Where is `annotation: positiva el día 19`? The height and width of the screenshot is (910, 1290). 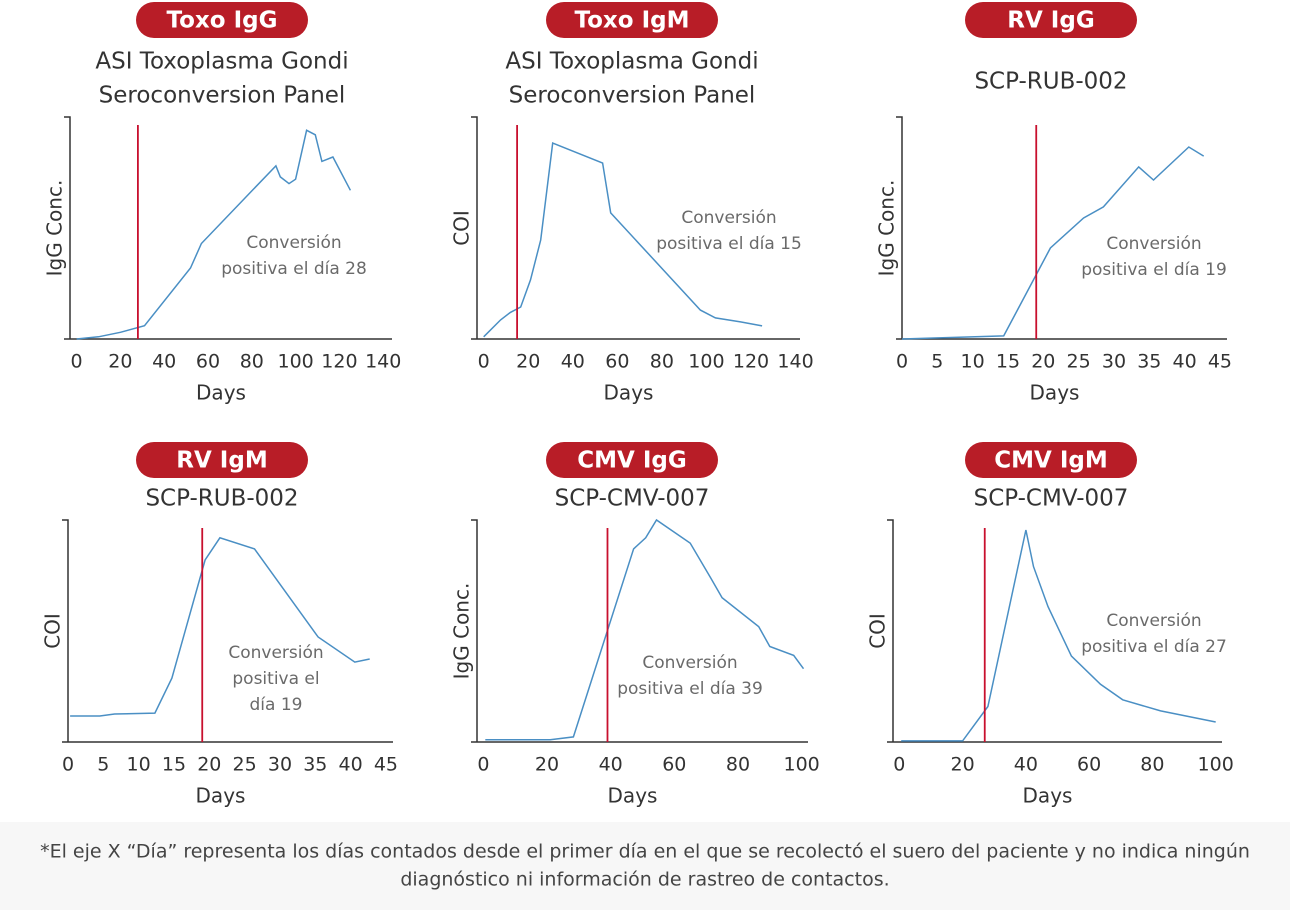 annotation: positiva el día 19 is located at coordinates (1154, 270).